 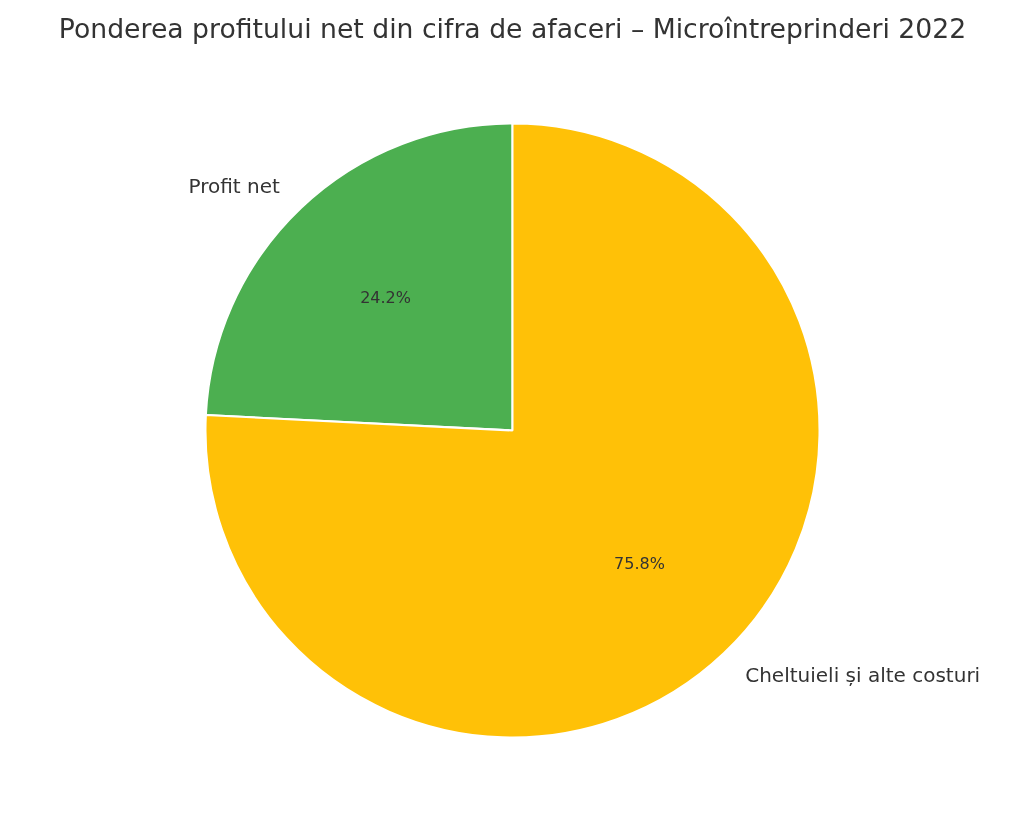 What do you see at coordinates (863, 675) in the screenshot?
I see `slice-label: Cheltuieli și alte costuri` at bounding box center [863, 675].